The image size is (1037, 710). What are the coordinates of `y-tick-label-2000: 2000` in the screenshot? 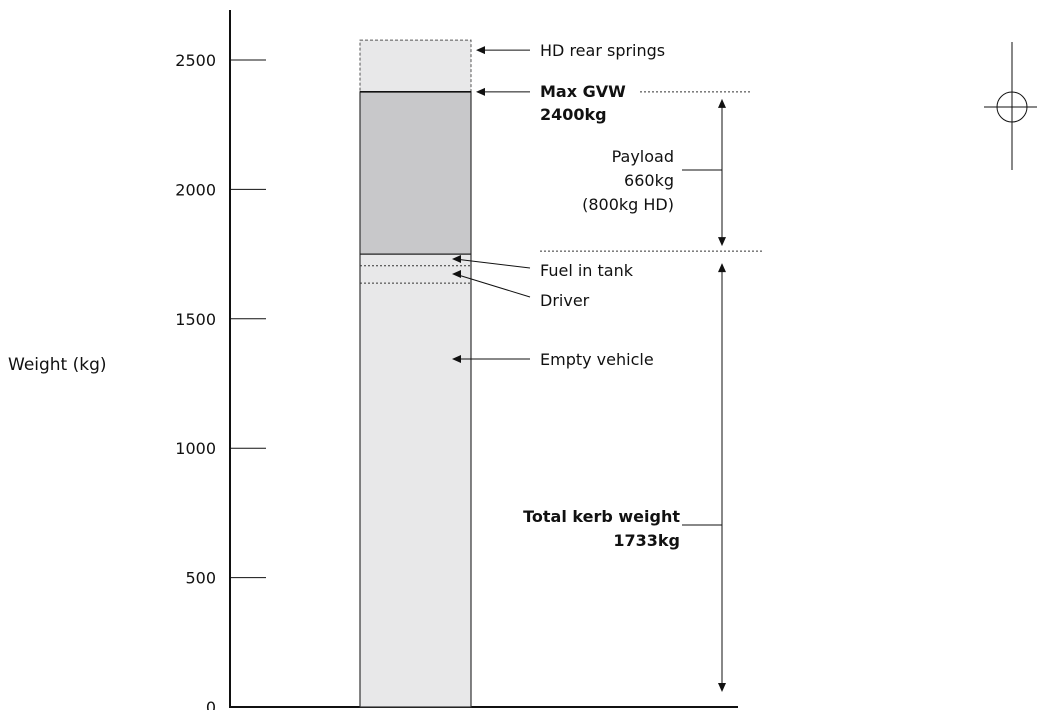 It's located at (195, 189).